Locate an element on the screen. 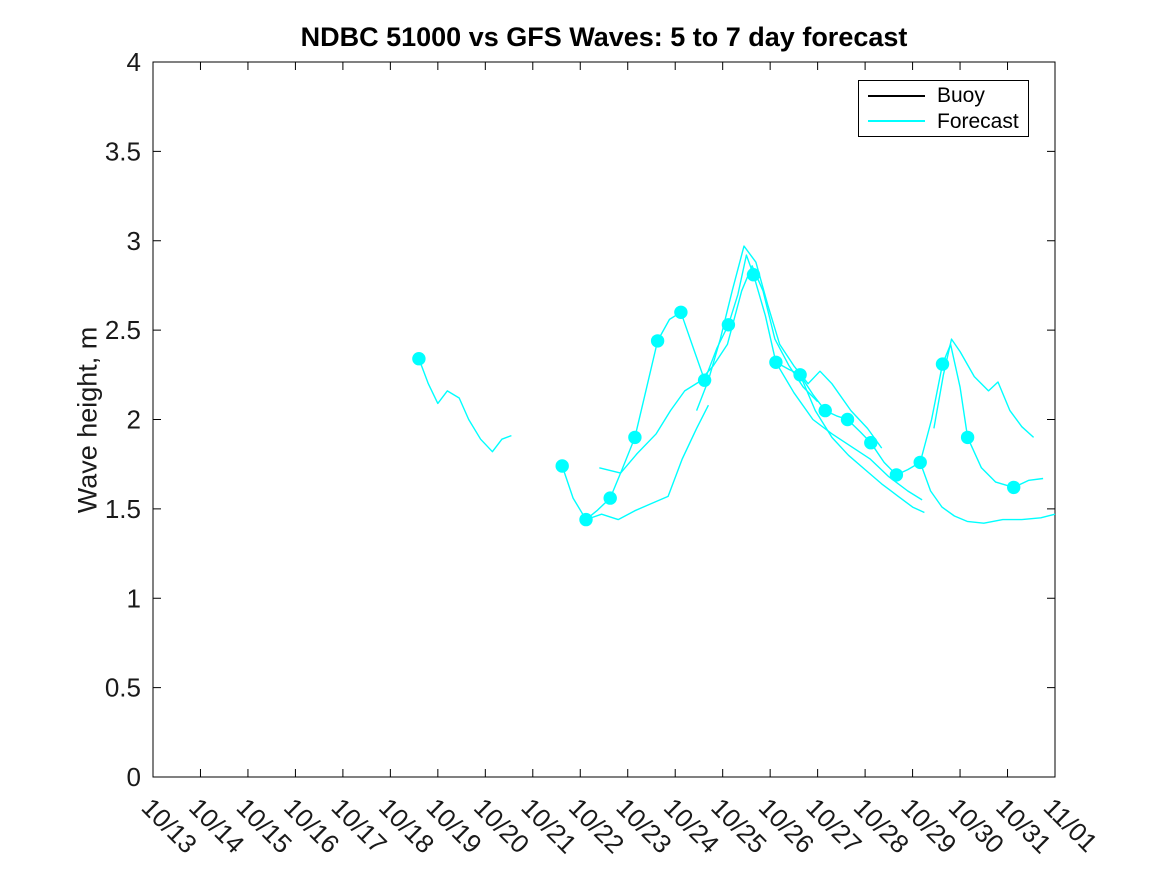 This screenshot has width=1167, height=875. legend-entry-forecast: Forecast is located at coordinates (943, 121).